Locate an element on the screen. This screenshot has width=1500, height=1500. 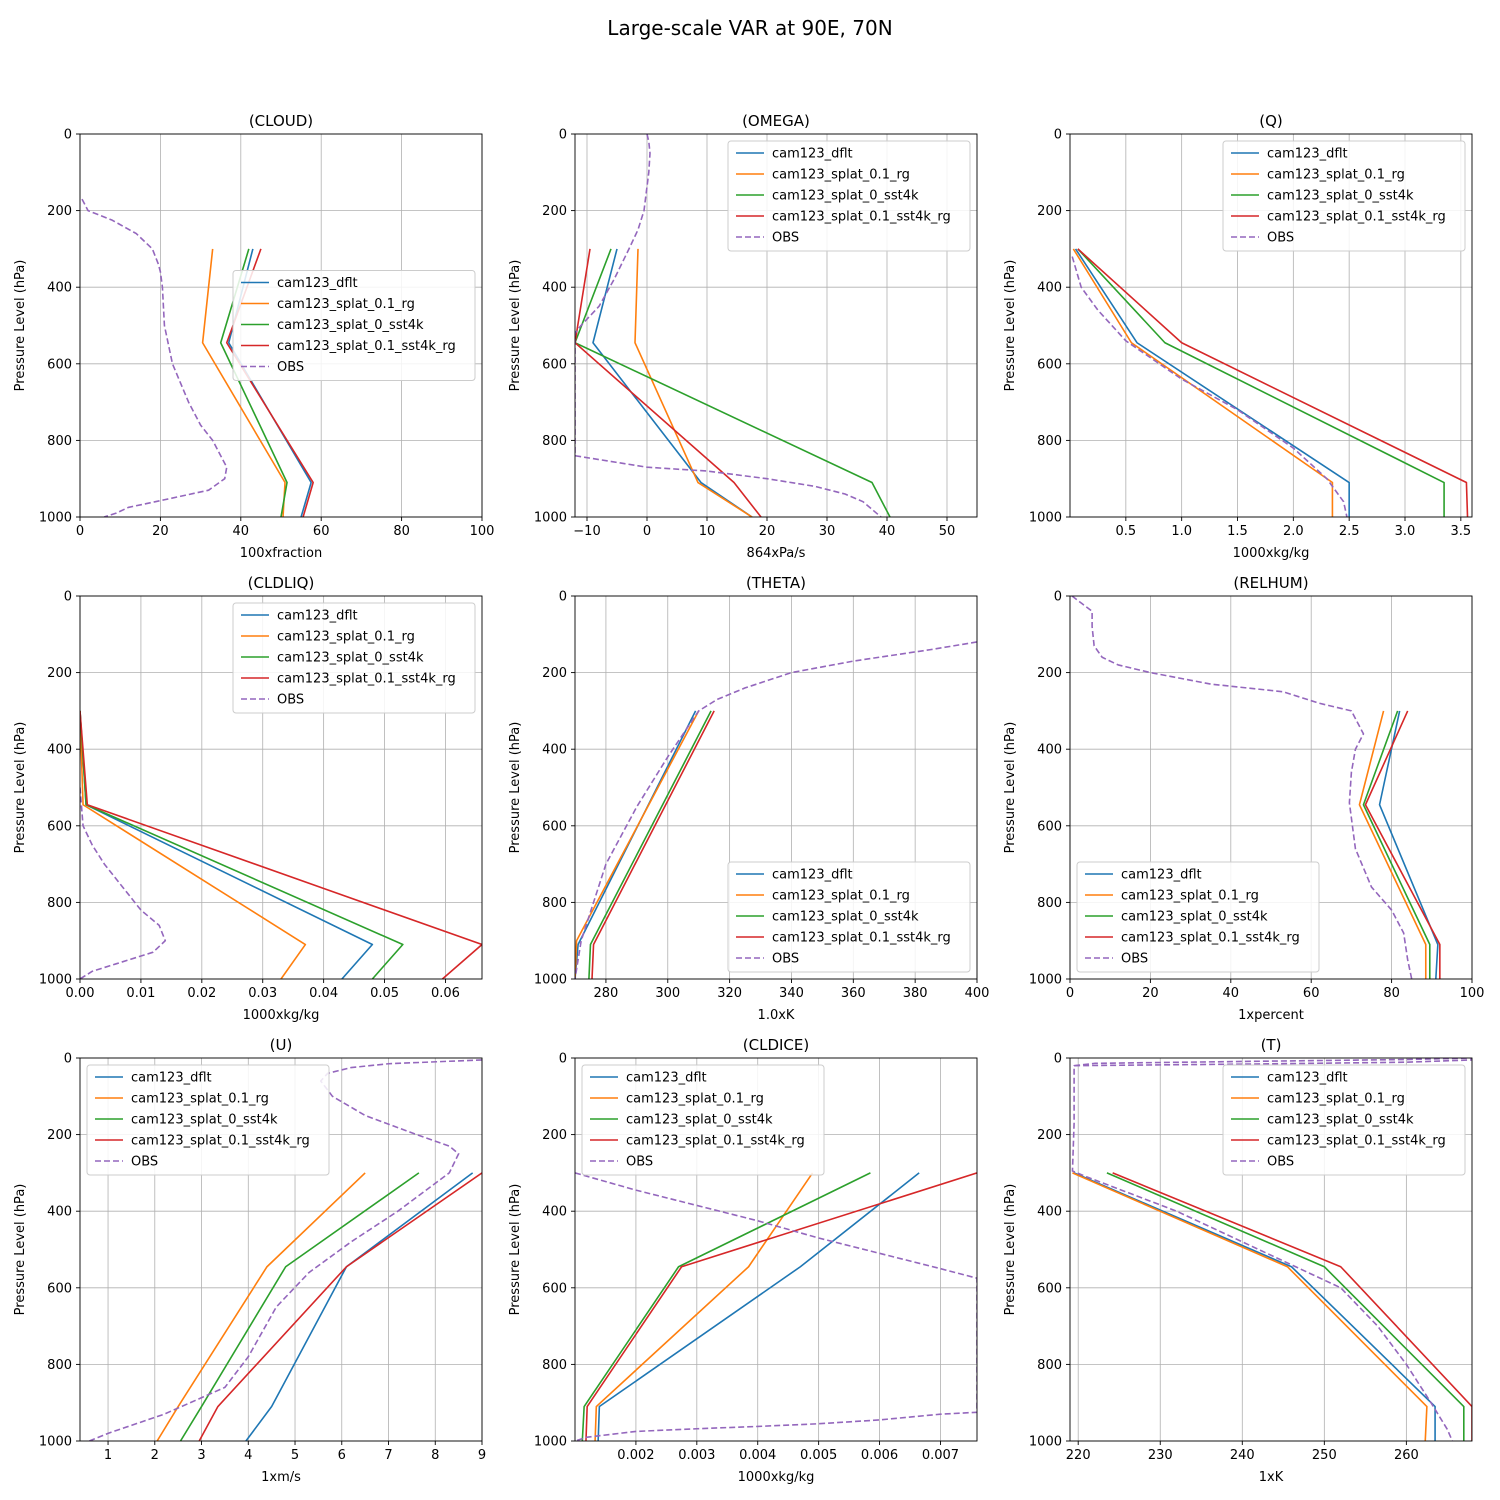
x-tick-label: 340 is located at coordinates (791, 993).